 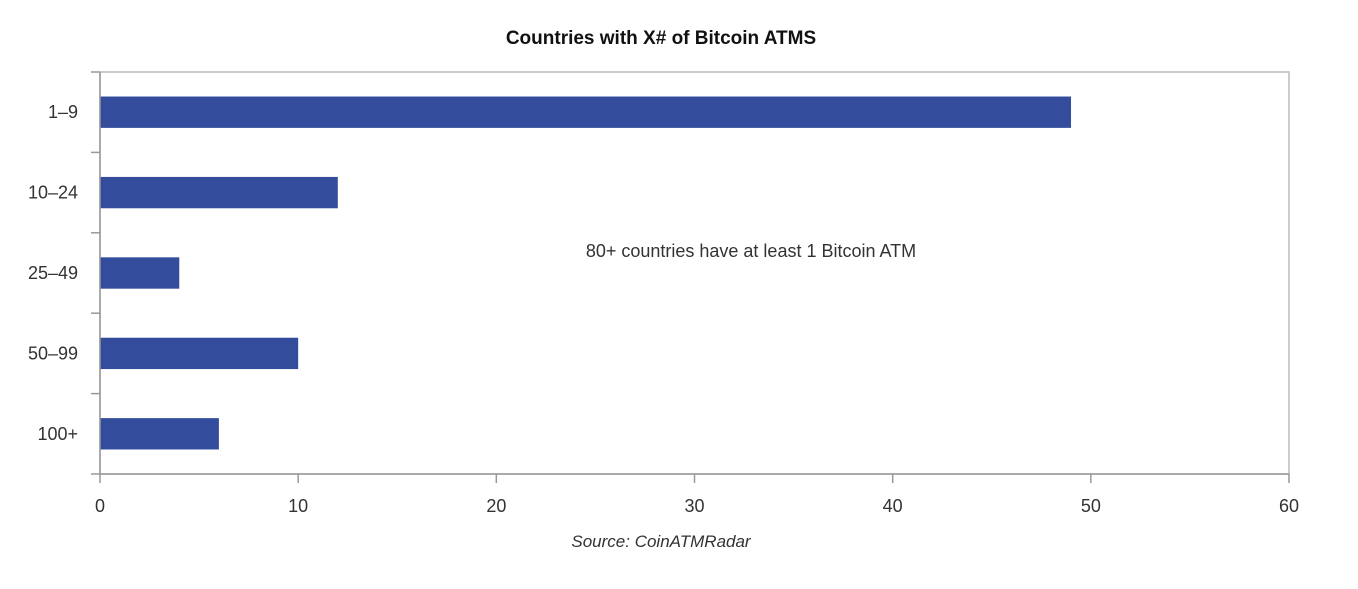 I want to click on y-tick-label: 1–9, so click(x=63, y=112).